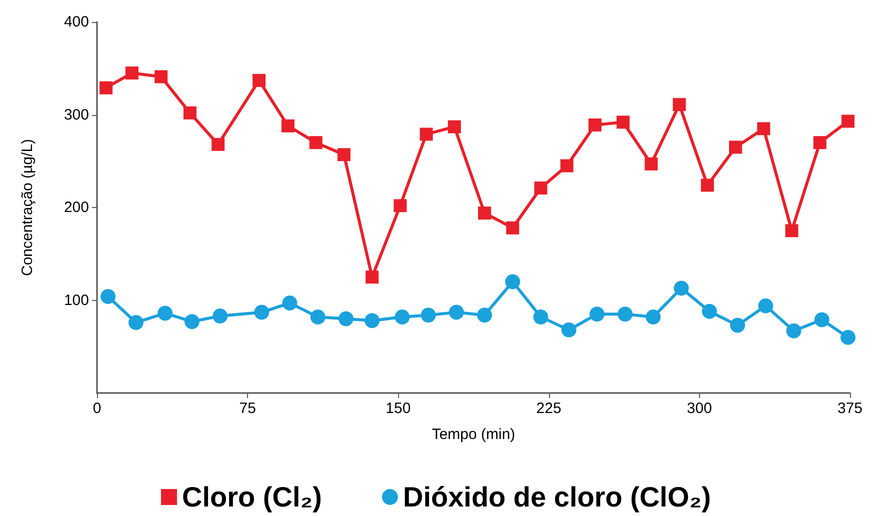  Describe the element at coordinates (76, 115) in the screenshot. I see `y-tick-label: 300` at that location.